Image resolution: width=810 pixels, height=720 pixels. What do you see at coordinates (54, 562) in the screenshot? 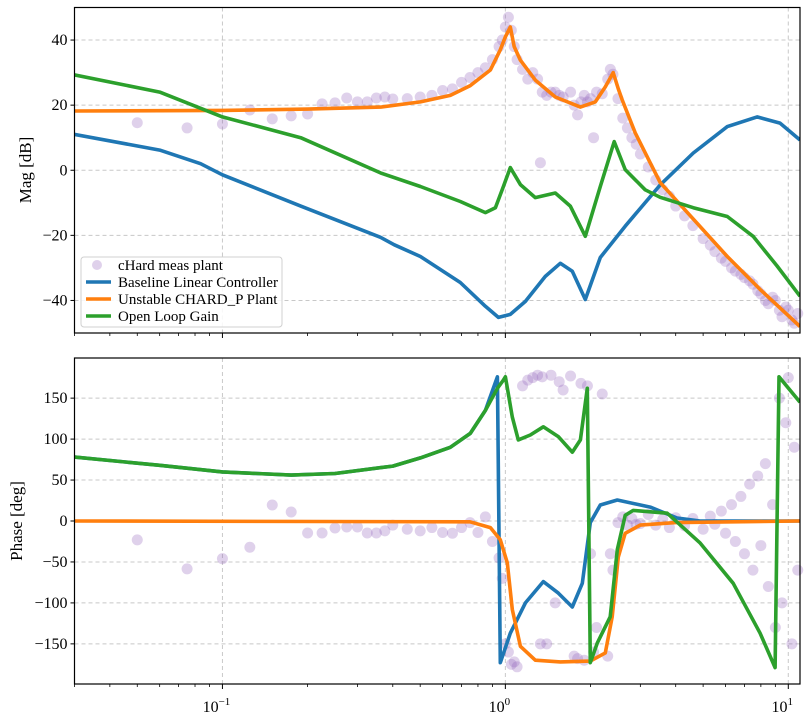
I see `y-tick-label: −50` at bounding box center [54, 562].